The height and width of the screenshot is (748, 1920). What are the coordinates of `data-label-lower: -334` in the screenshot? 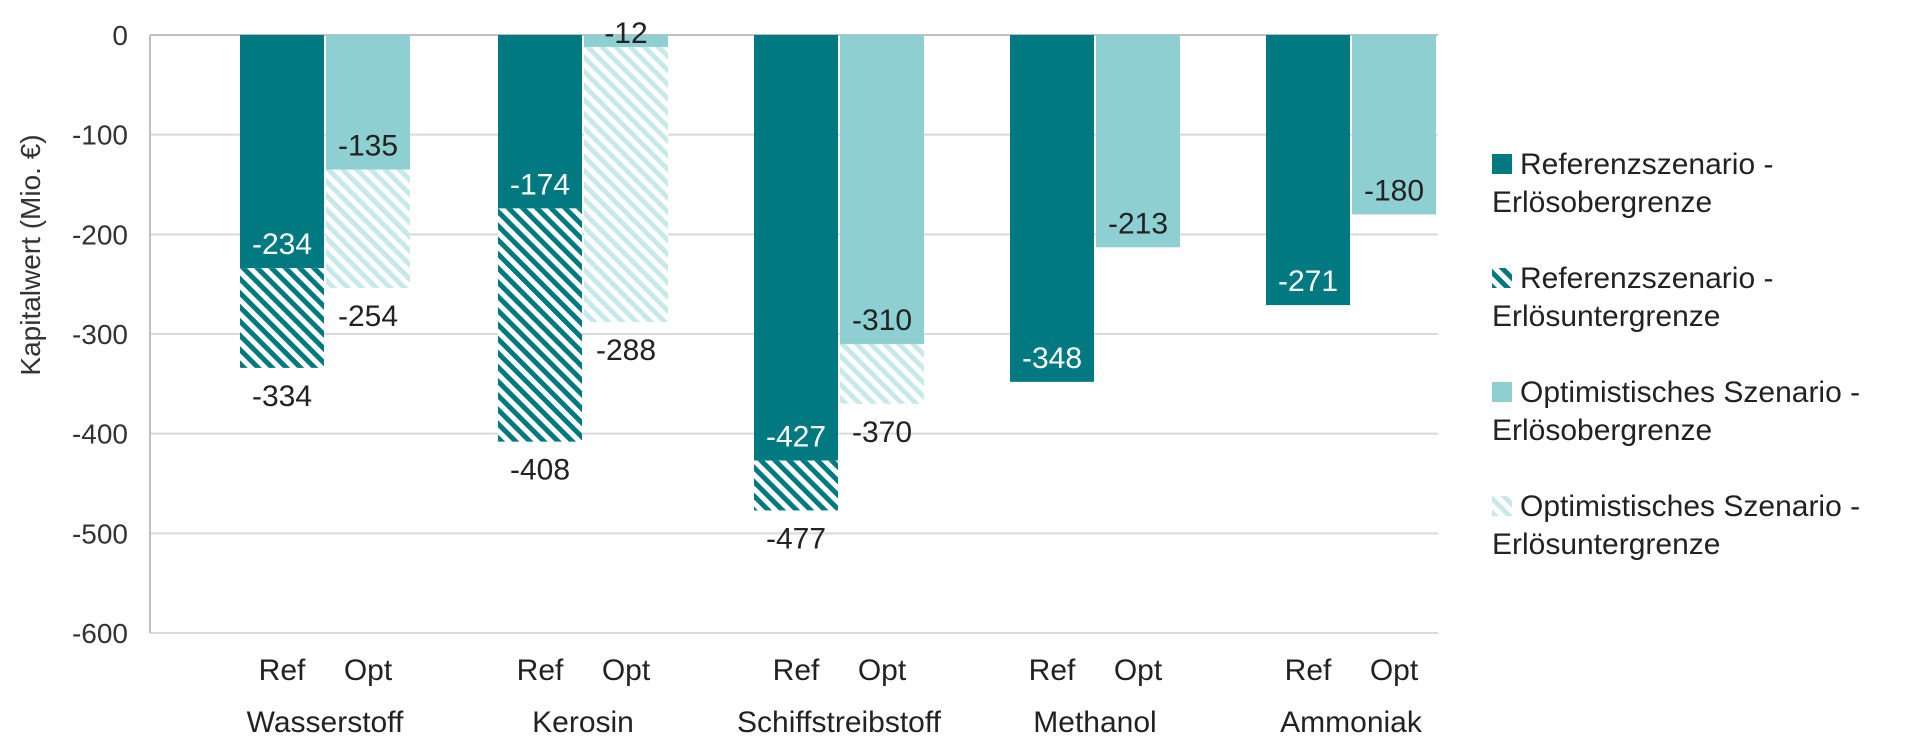 It's located at (282, 396).